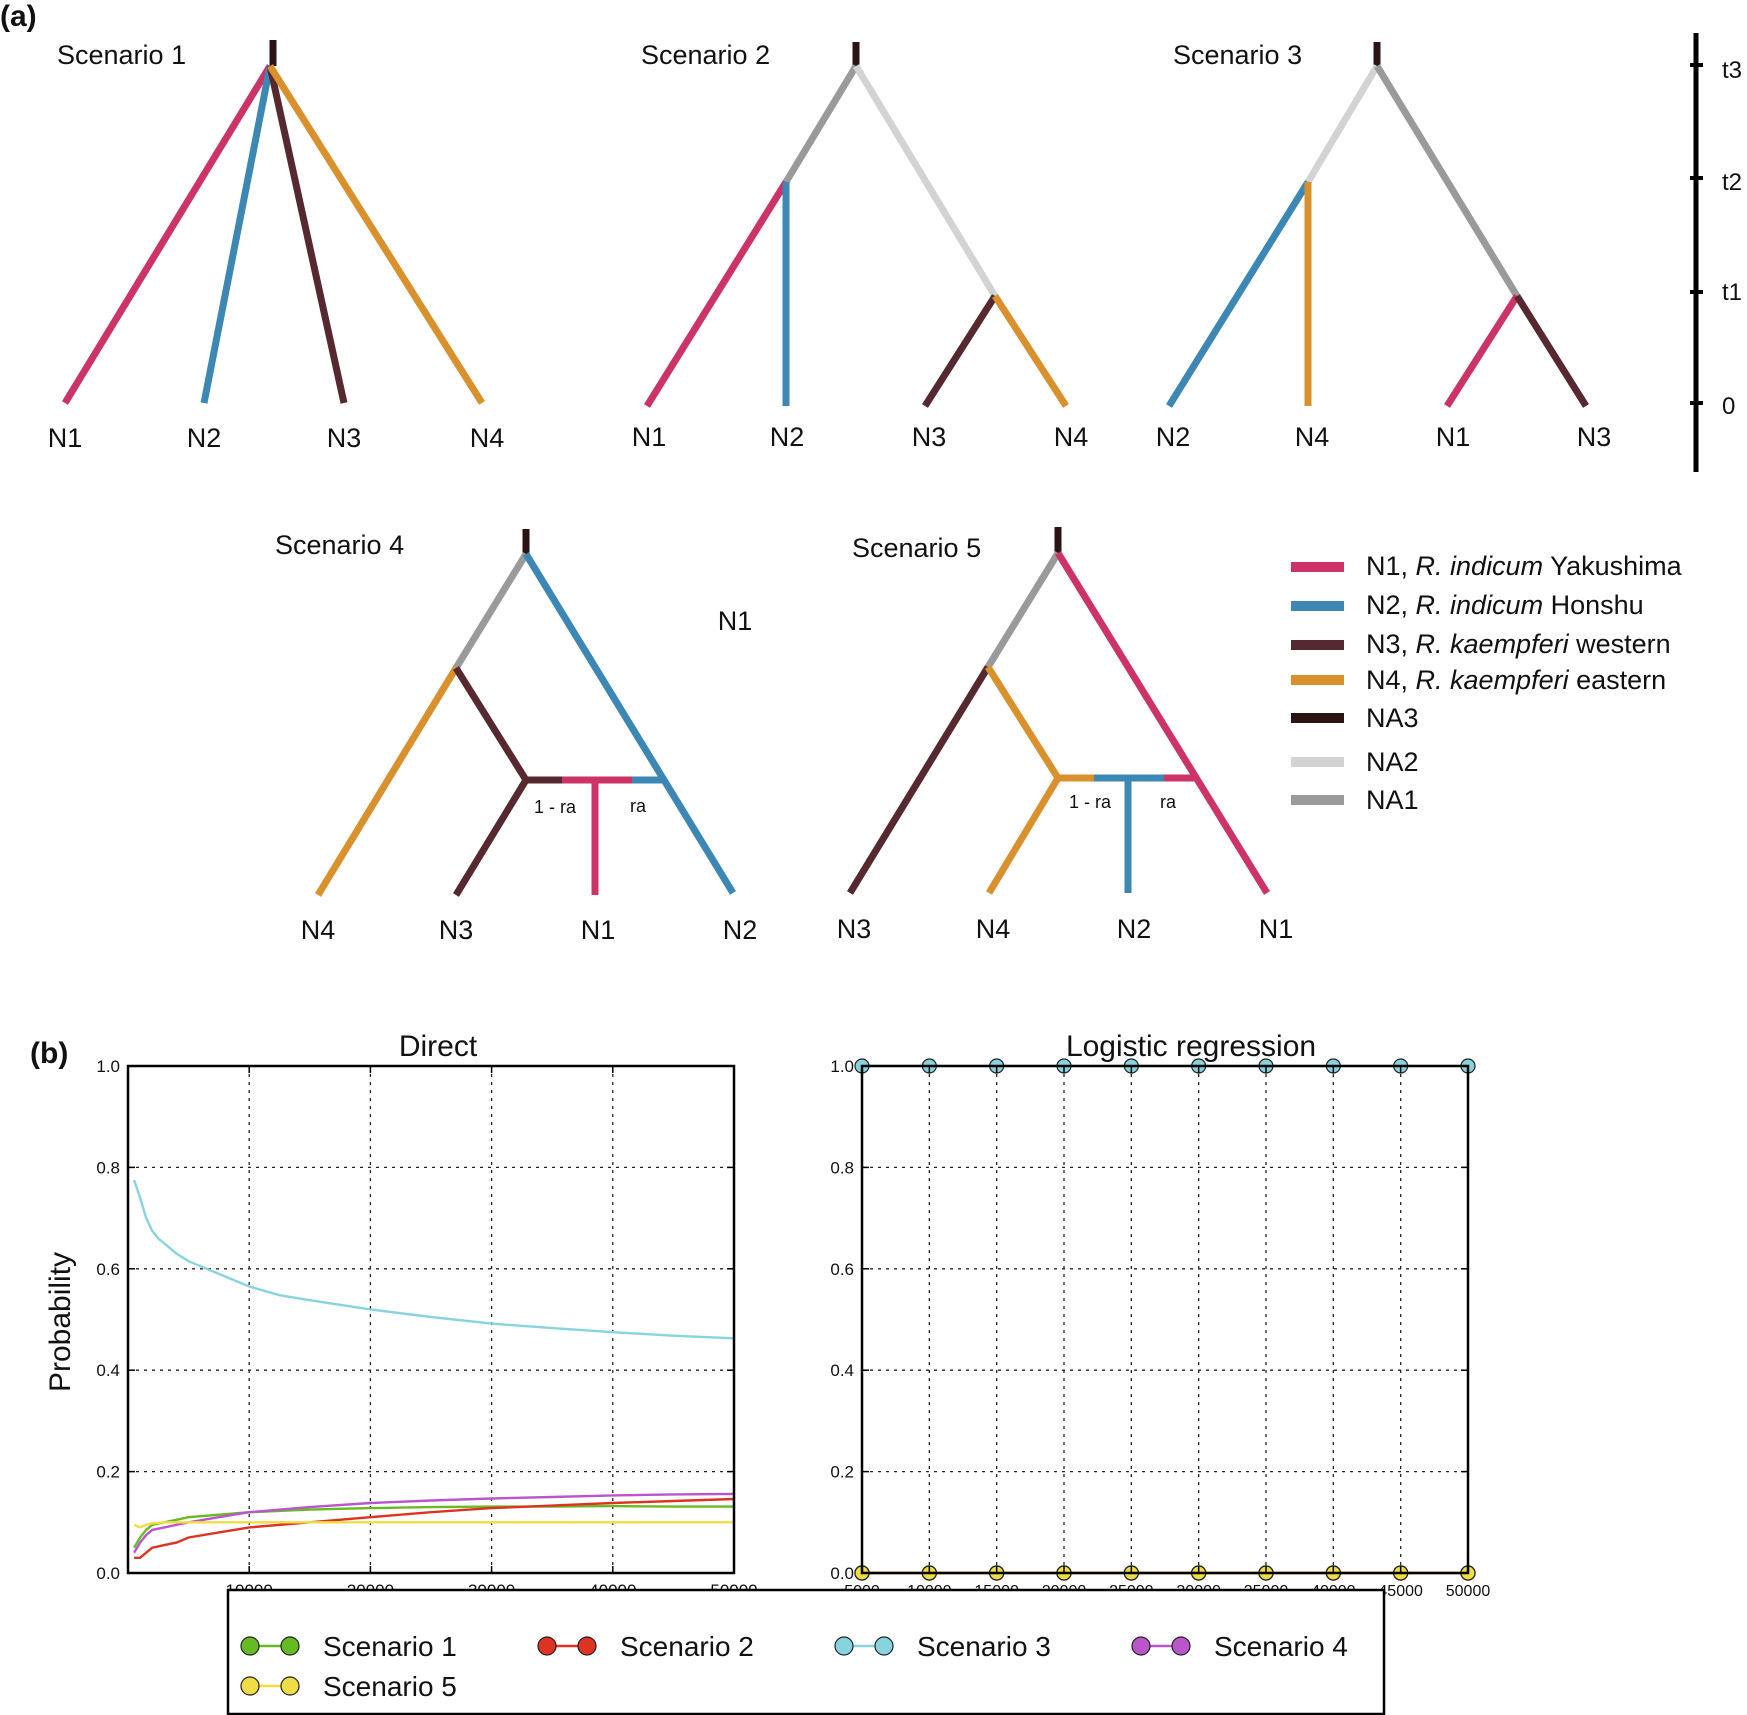 Image resolution: width=1747 pixels, height=1715 pixels. I want to click on s1-tip-1: N1, so click(65, 438).